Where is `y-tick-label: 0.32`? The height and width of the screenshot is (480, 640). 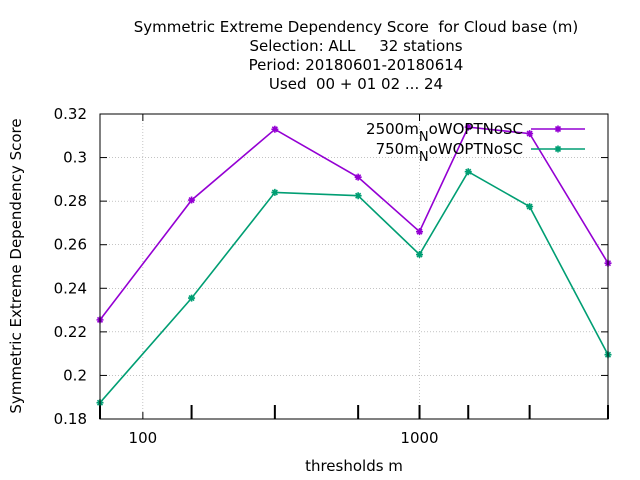 y-tick-label: 0.32 is located at coordinates (70, 114).